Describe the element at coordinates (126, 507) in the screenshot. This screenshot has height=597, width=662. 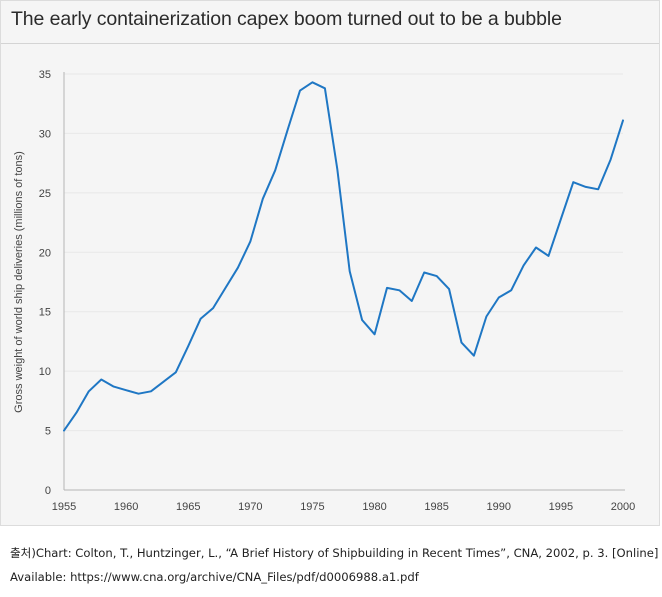
I see `x-tick-label: 1960` at that location.